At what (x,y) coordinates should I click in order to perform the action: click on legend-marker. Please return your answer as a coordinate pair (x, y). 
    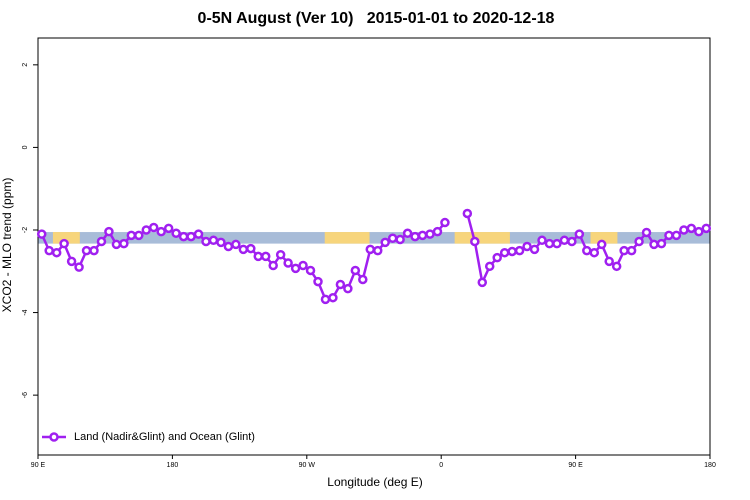
    Looking at the image, I should click on (54, 437).